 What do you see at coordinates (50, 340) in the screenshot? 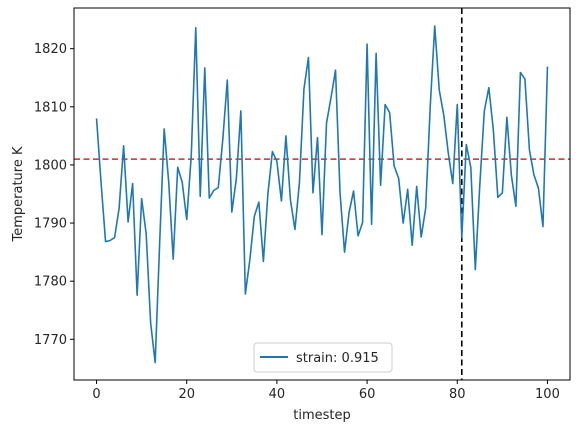
I see `y-tick-label: 1770` at bounding box center [50, 340].